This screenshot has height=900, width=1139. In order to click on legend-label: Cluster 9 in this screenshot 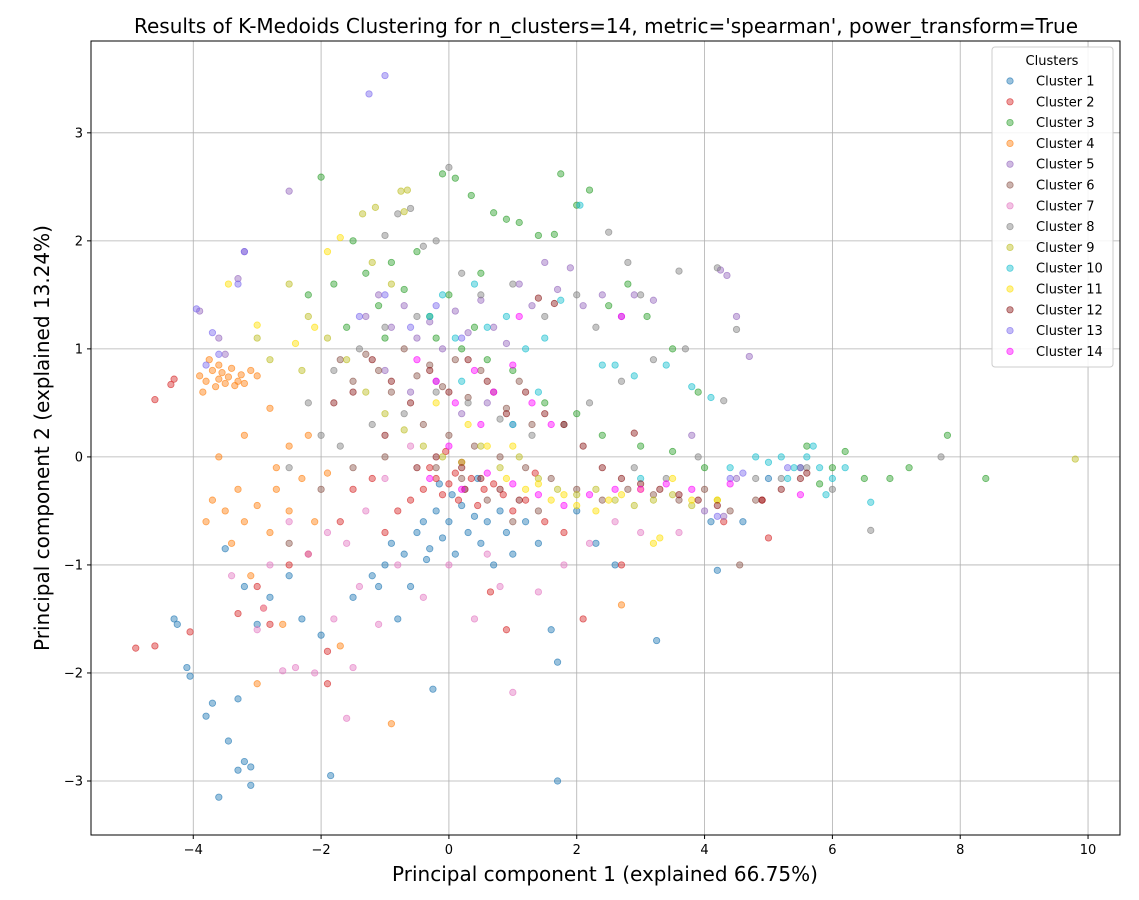, I will do `click(1065, 248)`.